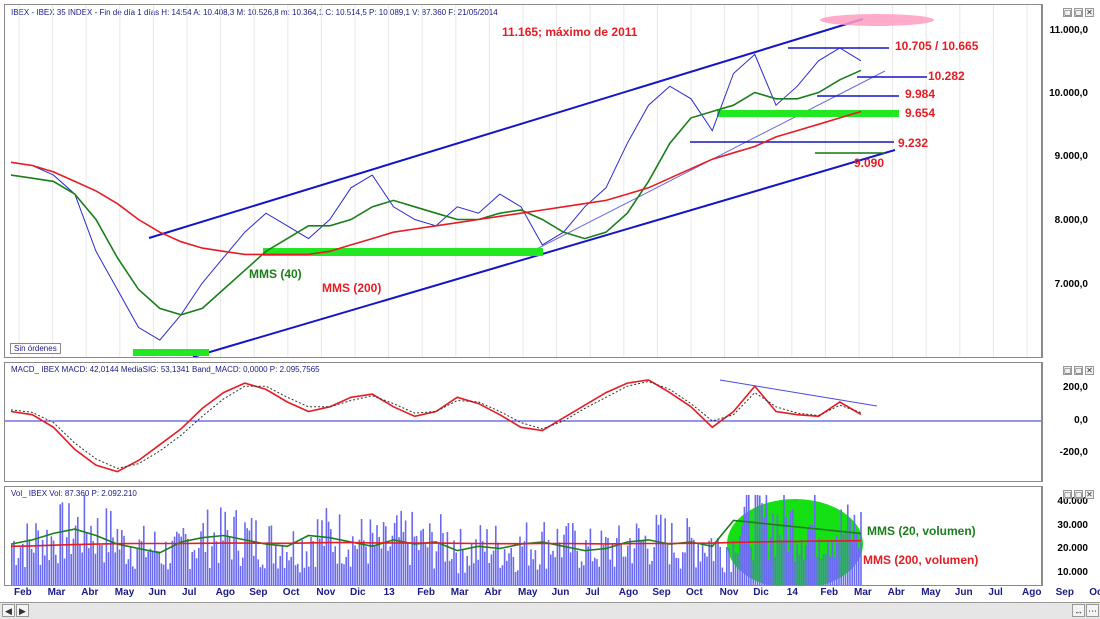 The image size is (1100, 619). Describe the element at coordinates (1067, 370) in the screenshot. I see `macd-minimize-button: ▢` at that location.